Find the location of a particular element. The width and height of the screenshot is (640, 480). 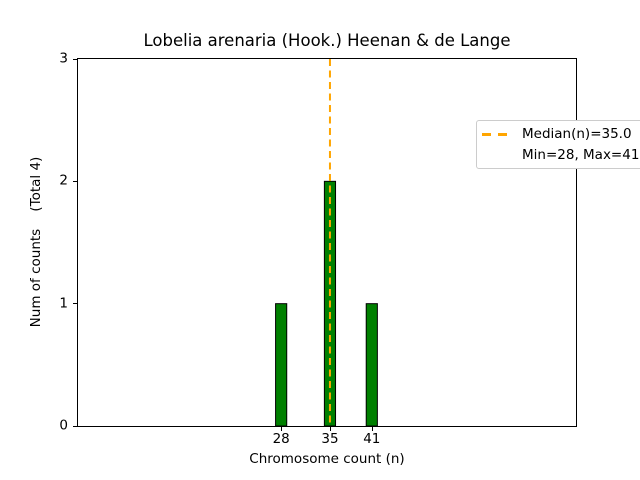

median-dashed-line-swatch is located at coordinates (494, 134).